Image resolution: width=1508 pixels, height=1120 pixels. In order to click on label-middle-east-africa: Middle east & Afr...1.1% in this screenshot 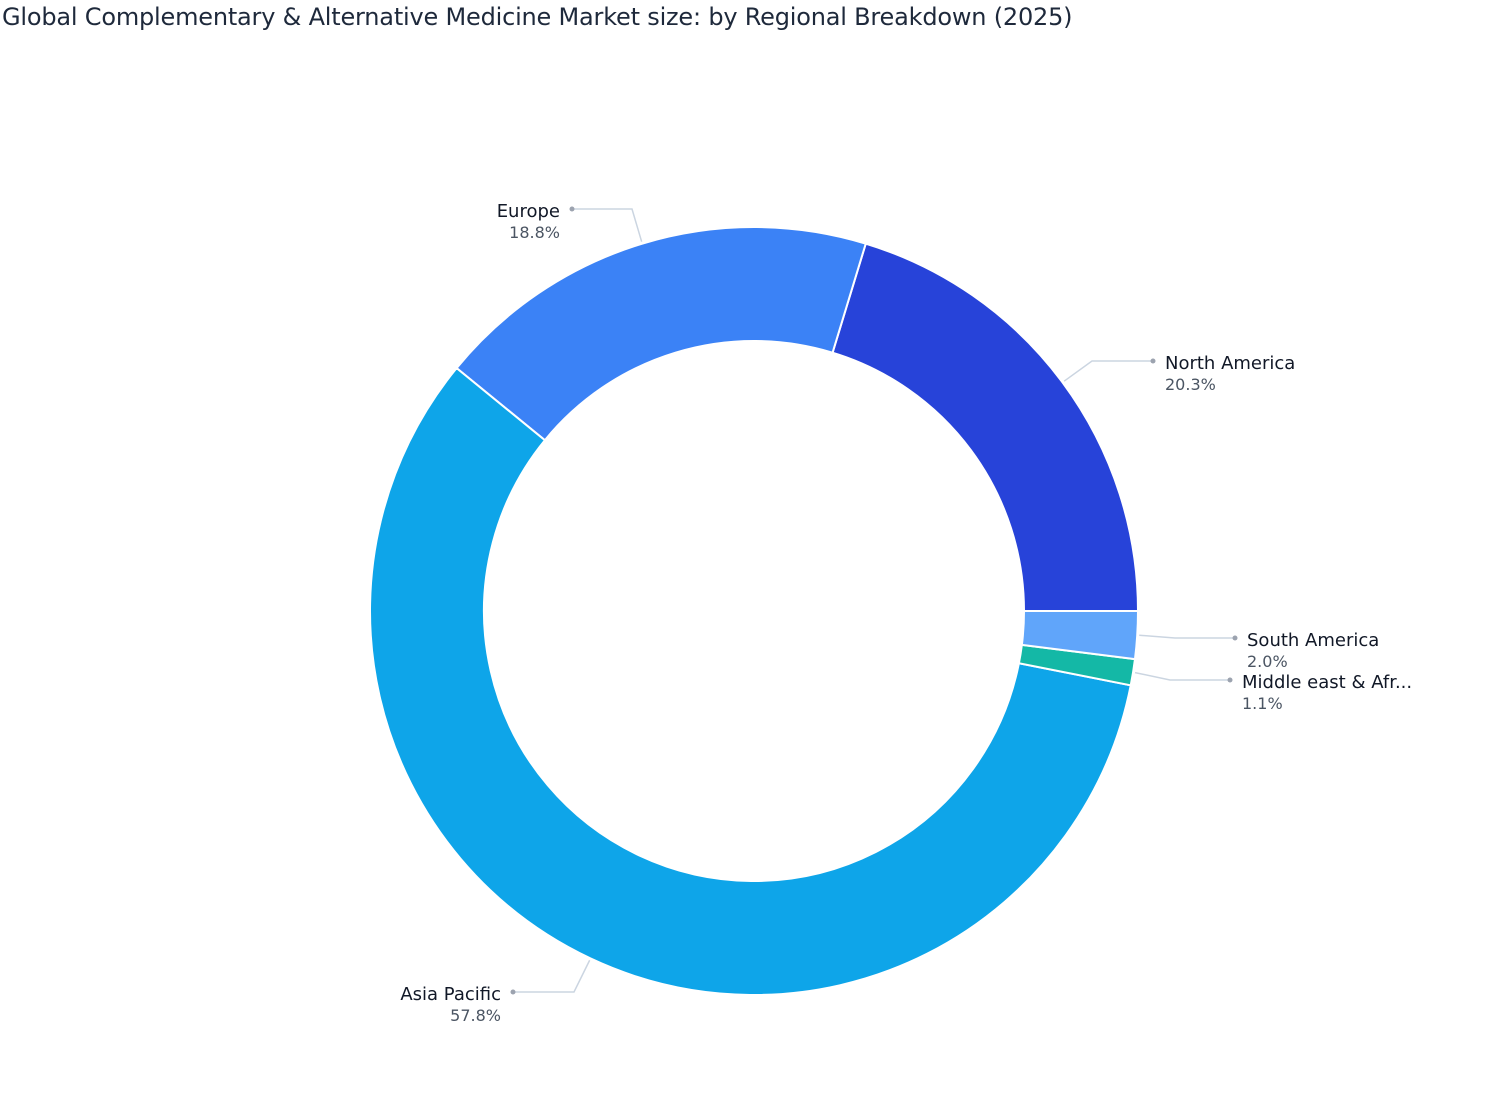, I will do `click(1273, 692)`.